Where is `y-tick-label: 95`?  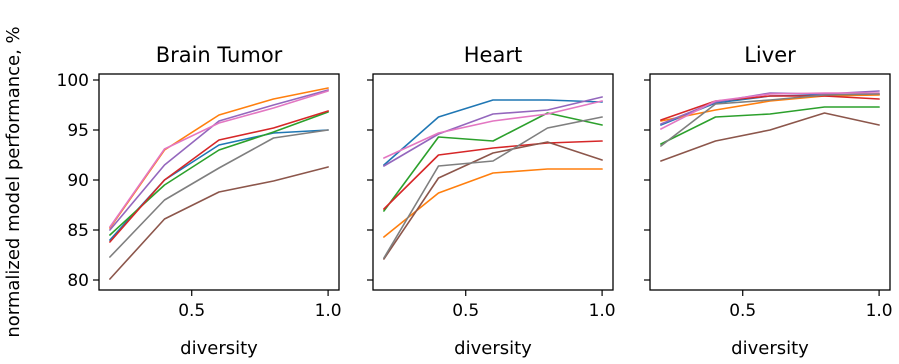 y-tick-label: 95 is located at coordinates (78, 131).